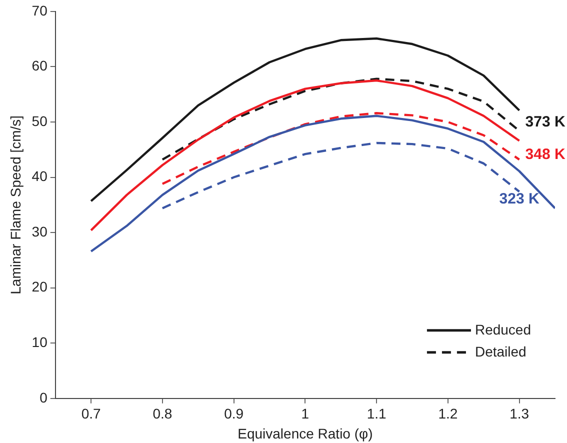  I want to click on y-tick-label: 50, so click(40, 120).